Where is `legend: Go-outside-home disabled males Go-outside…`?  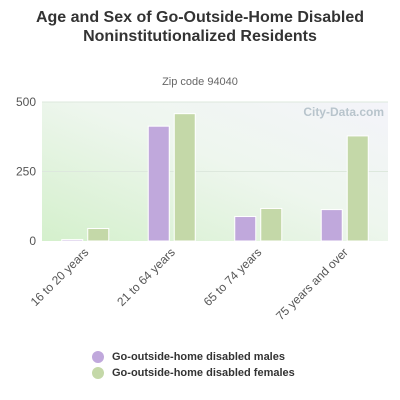
legend: Go-outside-home disabled males Go-outside… is located at coordinates (193, 365).